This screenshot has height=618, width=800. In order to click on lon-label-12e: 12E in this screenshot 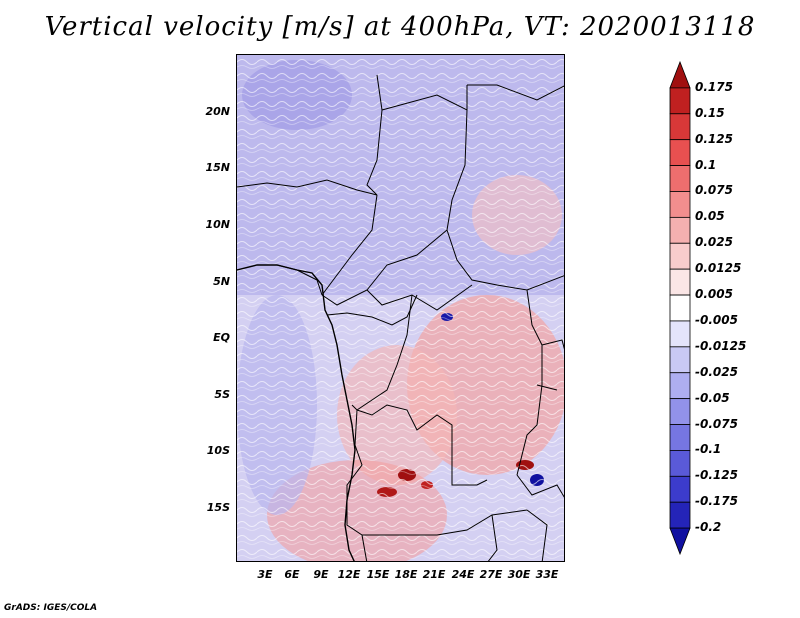, I will do `click(349, 574)`.